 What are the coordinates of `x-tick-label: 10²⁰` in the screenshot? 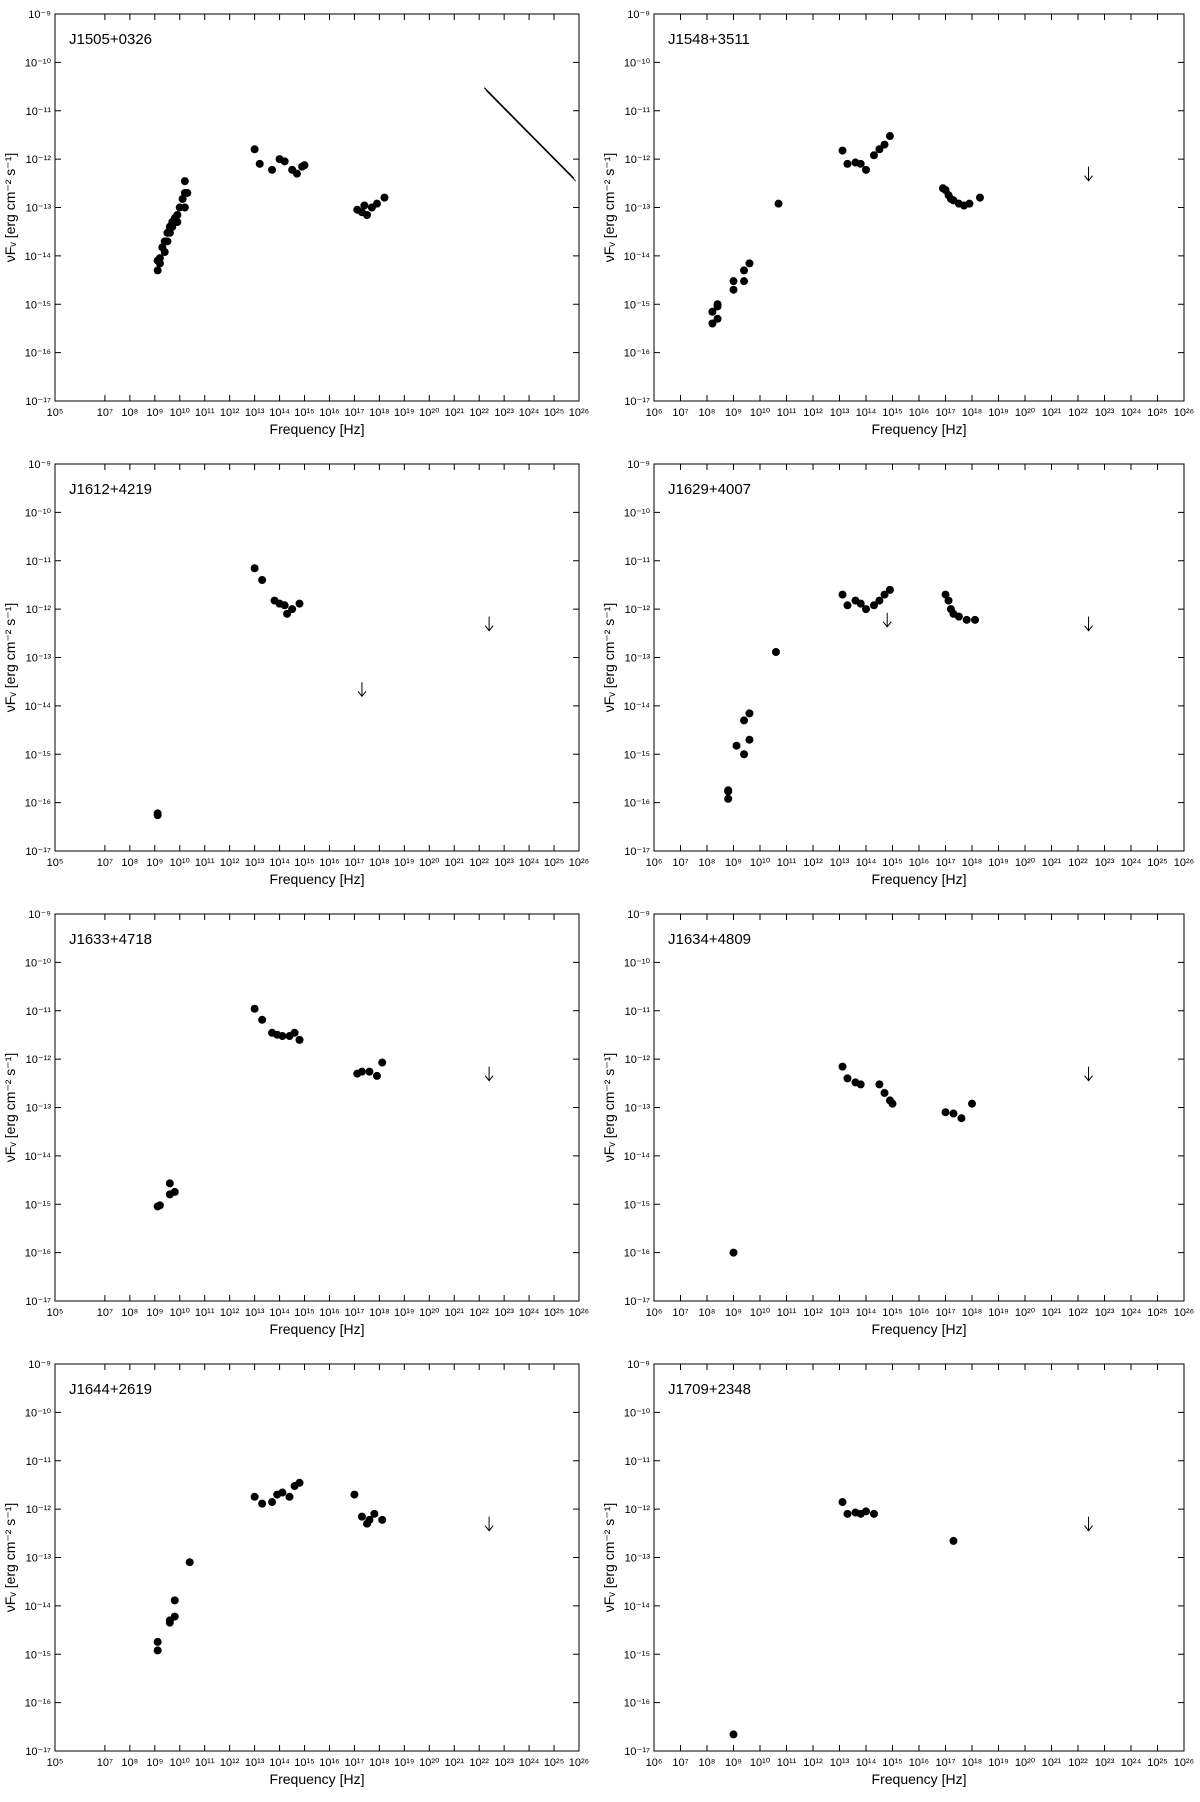 It's located at (429, 413).